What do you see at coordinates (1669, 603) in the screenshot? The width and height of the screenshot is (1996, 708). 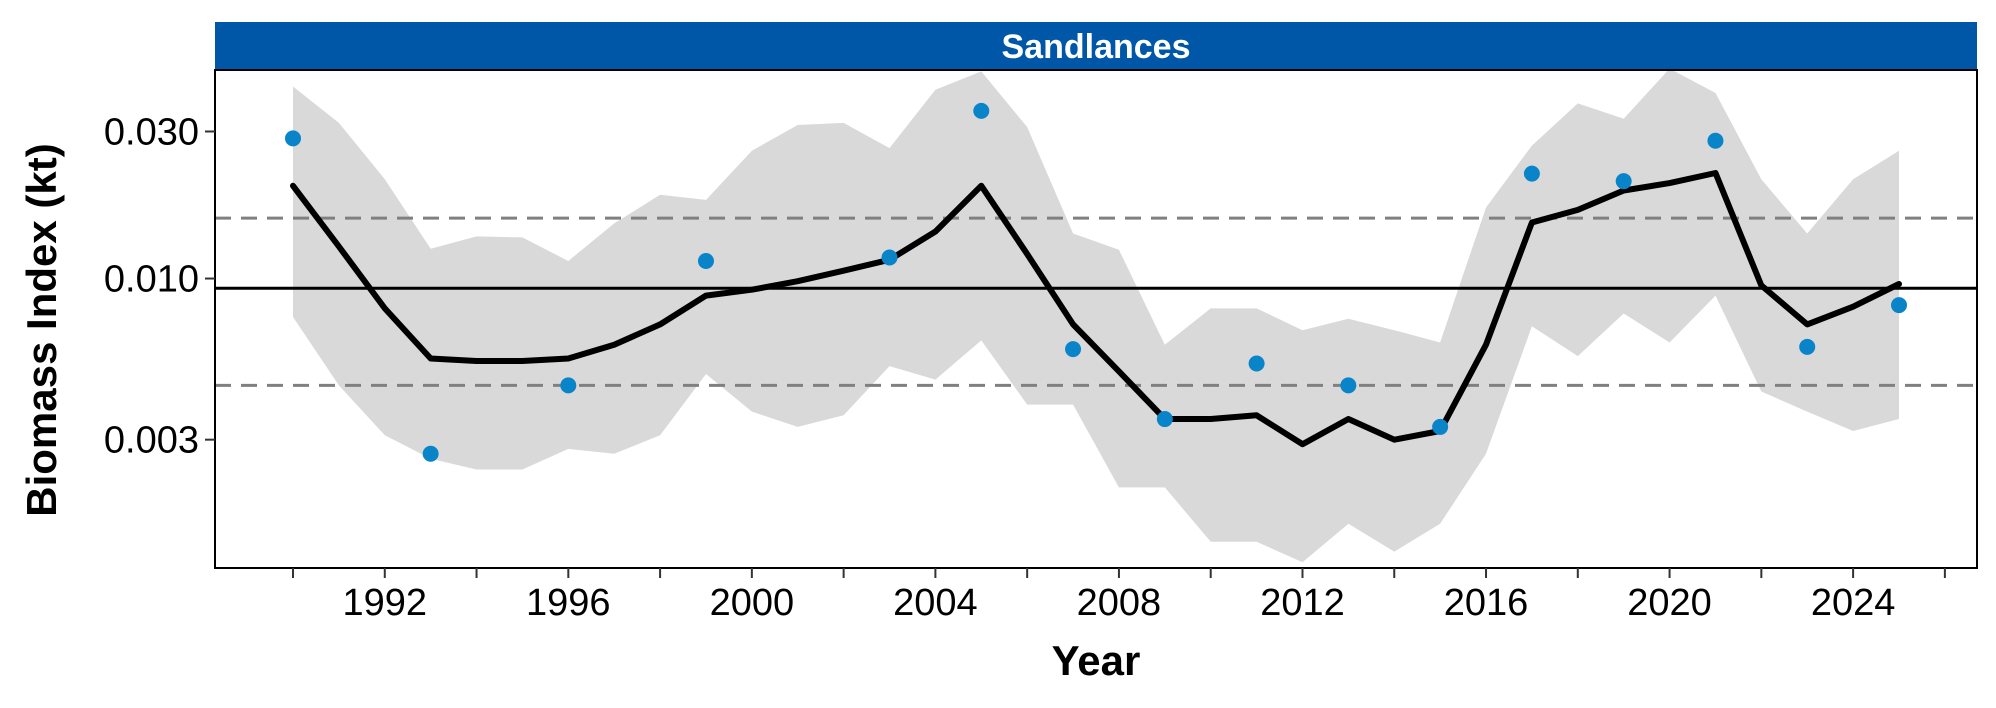 I see `x-tick-label: 2020` at bounding box center [1669, 603].